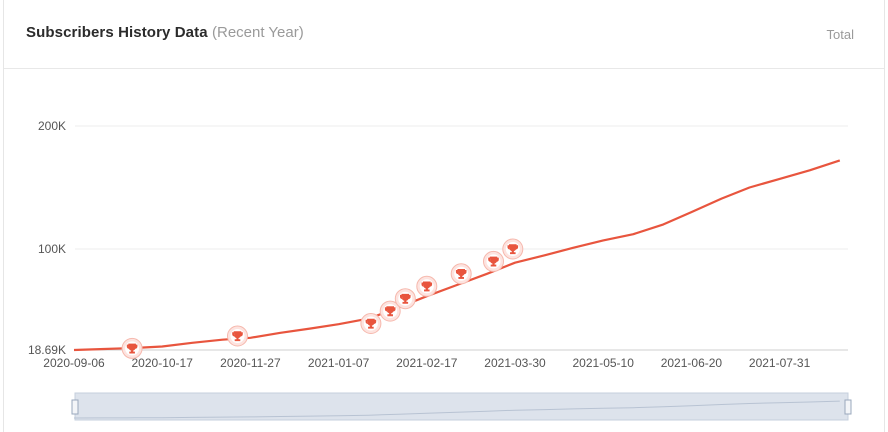 The image size is (888, 432). I want to click on chart-subtitle: (Recent Year), so click(258, 32).